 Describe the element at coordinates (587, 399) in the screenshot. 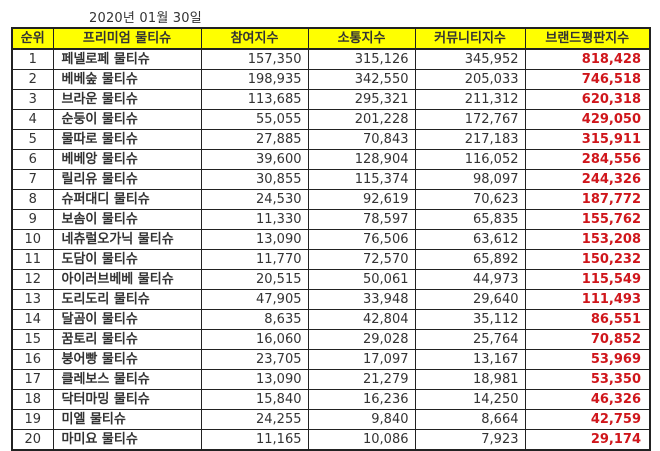

I see `brand-reputation-cell: 46,326` at that location.